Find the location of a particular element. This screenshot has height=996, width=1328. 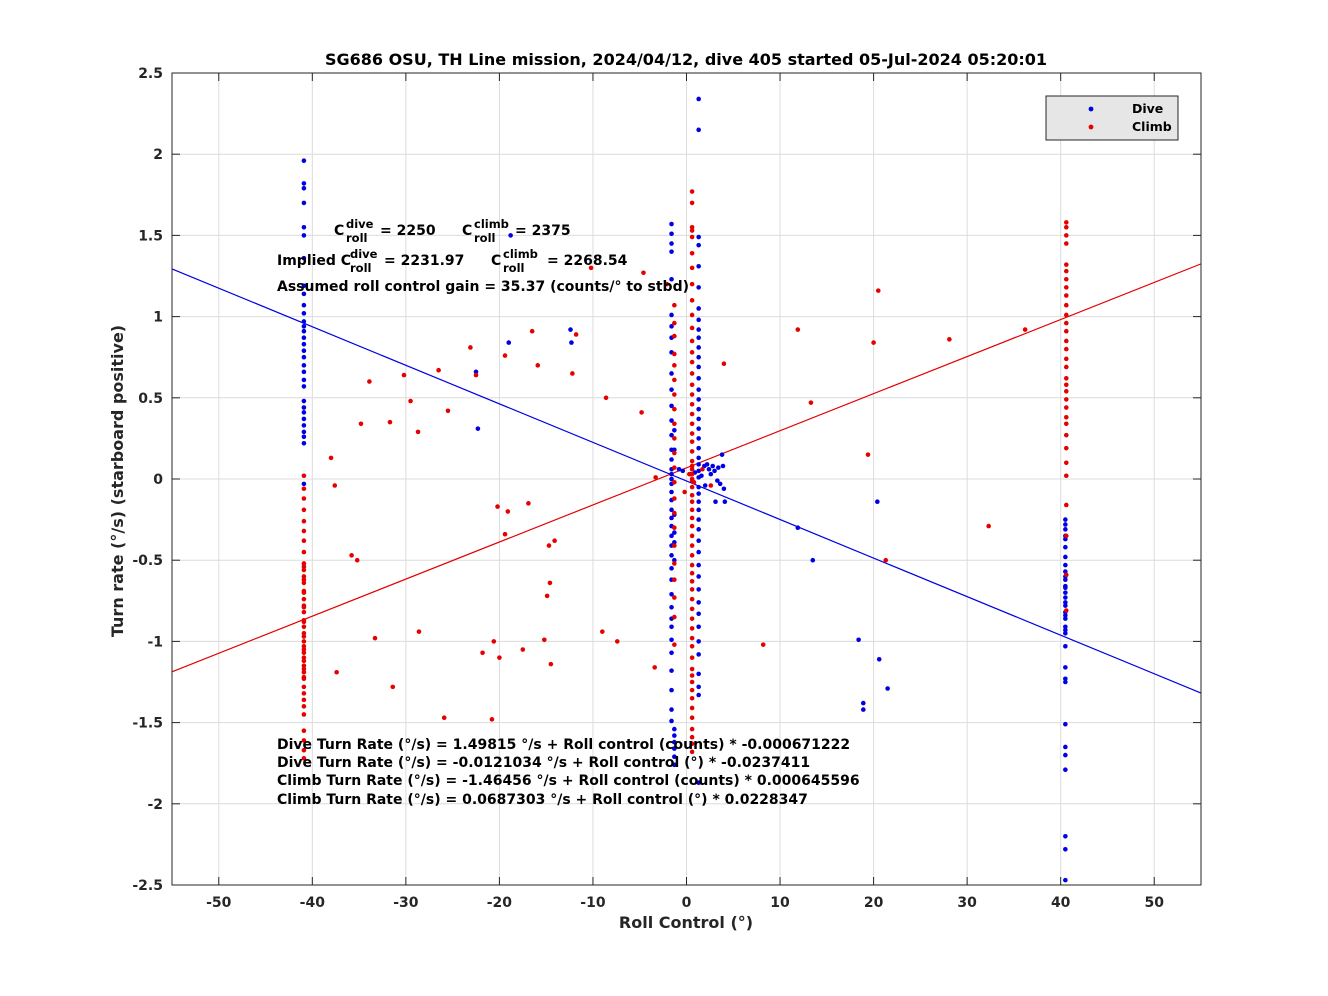

y-tick-label: 1.5 is located at coordinates (150, 236).